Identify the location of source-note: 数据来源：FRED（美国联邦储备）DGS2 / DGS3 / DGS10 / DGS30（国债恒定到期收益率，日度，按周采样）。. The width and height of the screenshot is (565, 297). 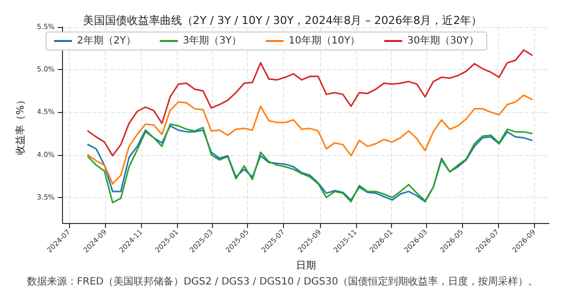
(282, 282).